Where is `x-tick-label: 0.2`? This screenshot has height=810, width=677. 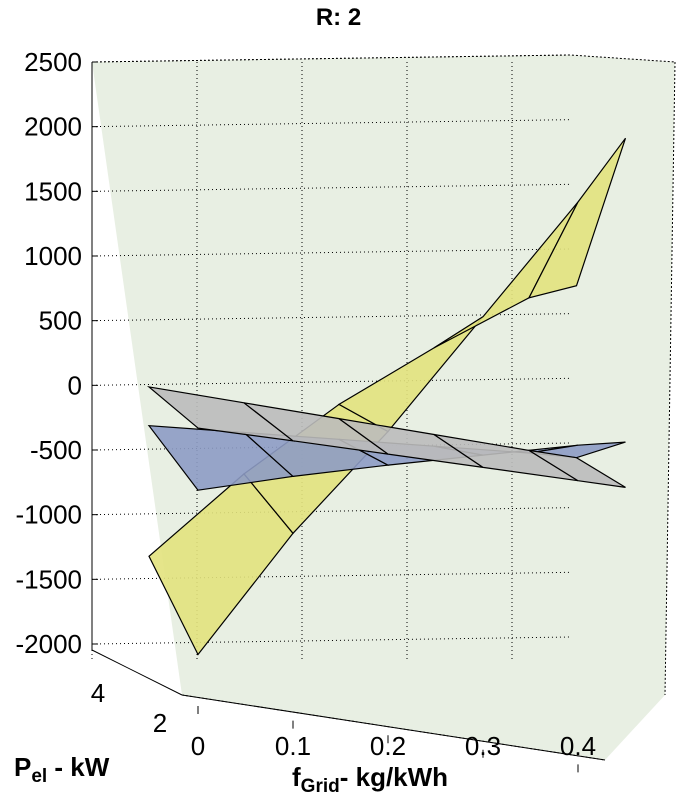
x-tick-label: 0.2 is located at coordinates (388, 746).